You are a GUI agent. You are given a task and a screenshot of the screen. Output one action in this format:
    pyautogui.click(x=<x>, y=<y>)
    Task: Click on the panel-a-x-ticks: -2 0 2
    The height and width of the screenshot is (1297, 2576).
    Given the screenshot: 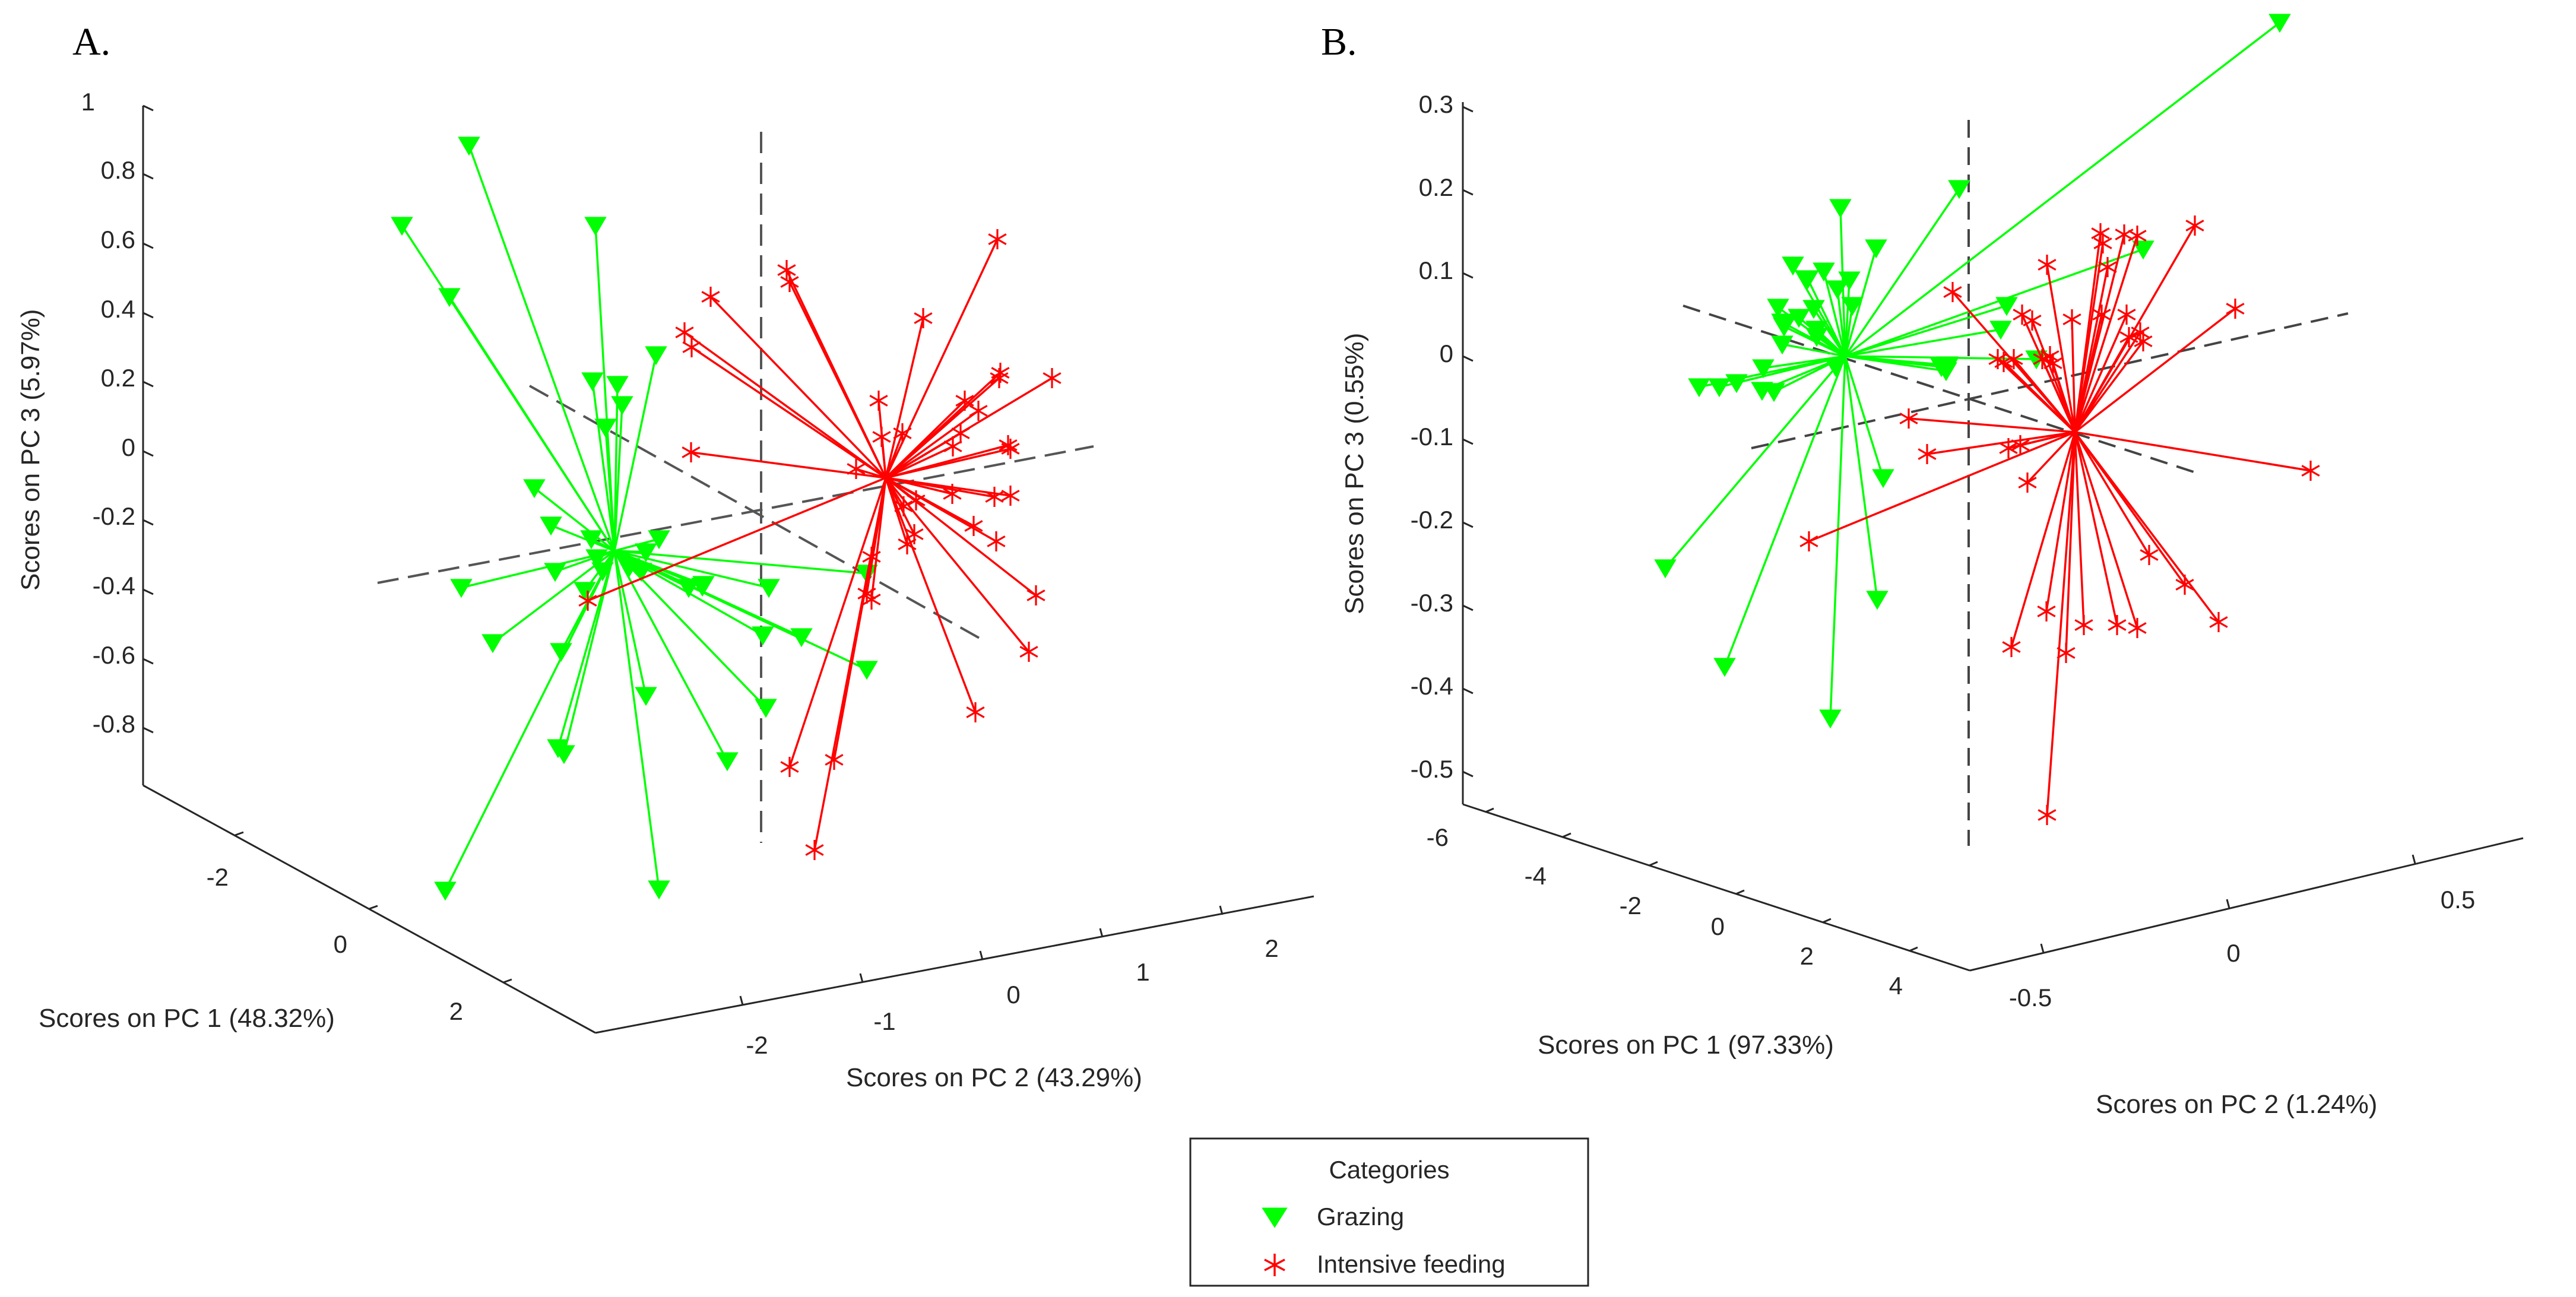 What is the action you would take?
    pyautogui.click(x=360, y=928)
    